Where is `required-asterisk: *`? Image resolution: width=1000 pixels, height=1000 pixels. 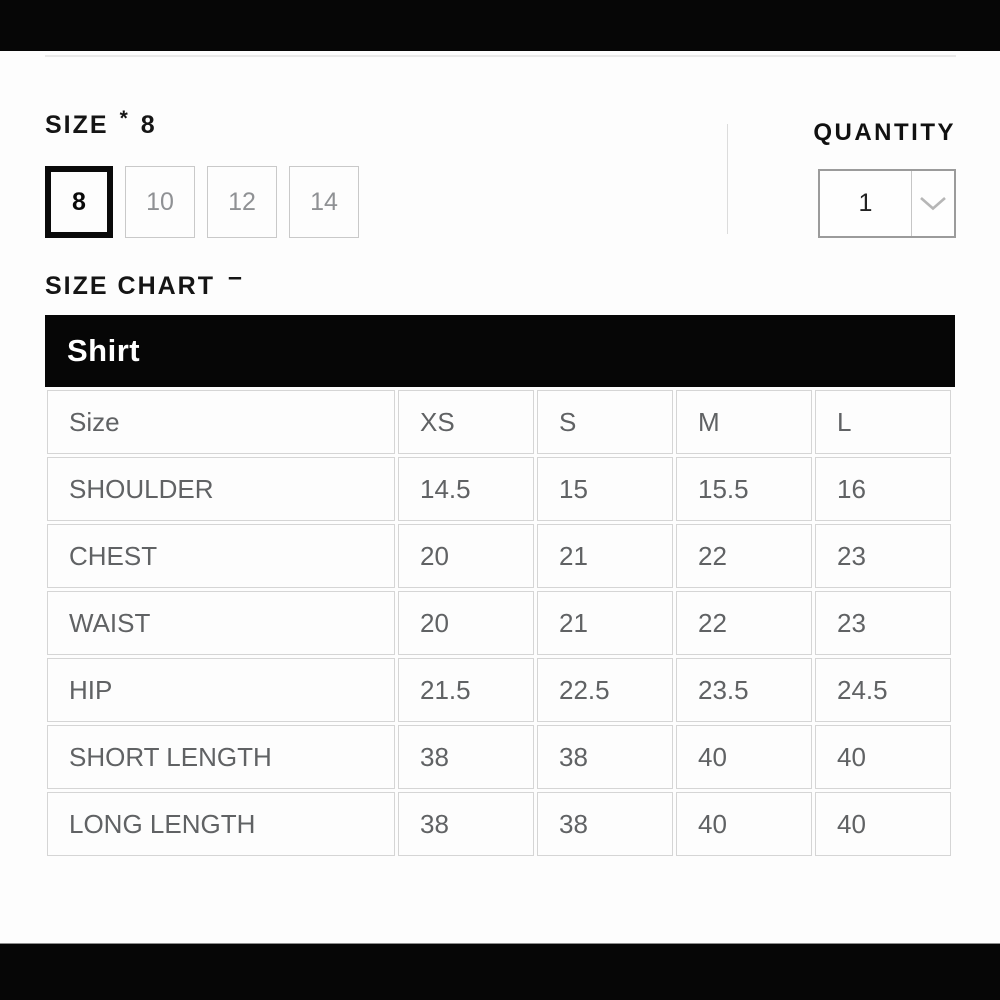 required-asterisk: * is located at coordinates (123, 118).